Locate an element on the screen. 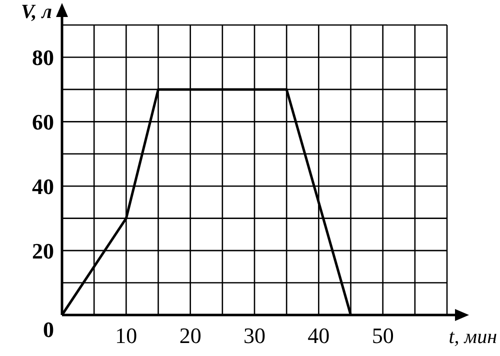 The image size is (500, 356). x-tick-label: 20 is located at coordinates (190, 335).